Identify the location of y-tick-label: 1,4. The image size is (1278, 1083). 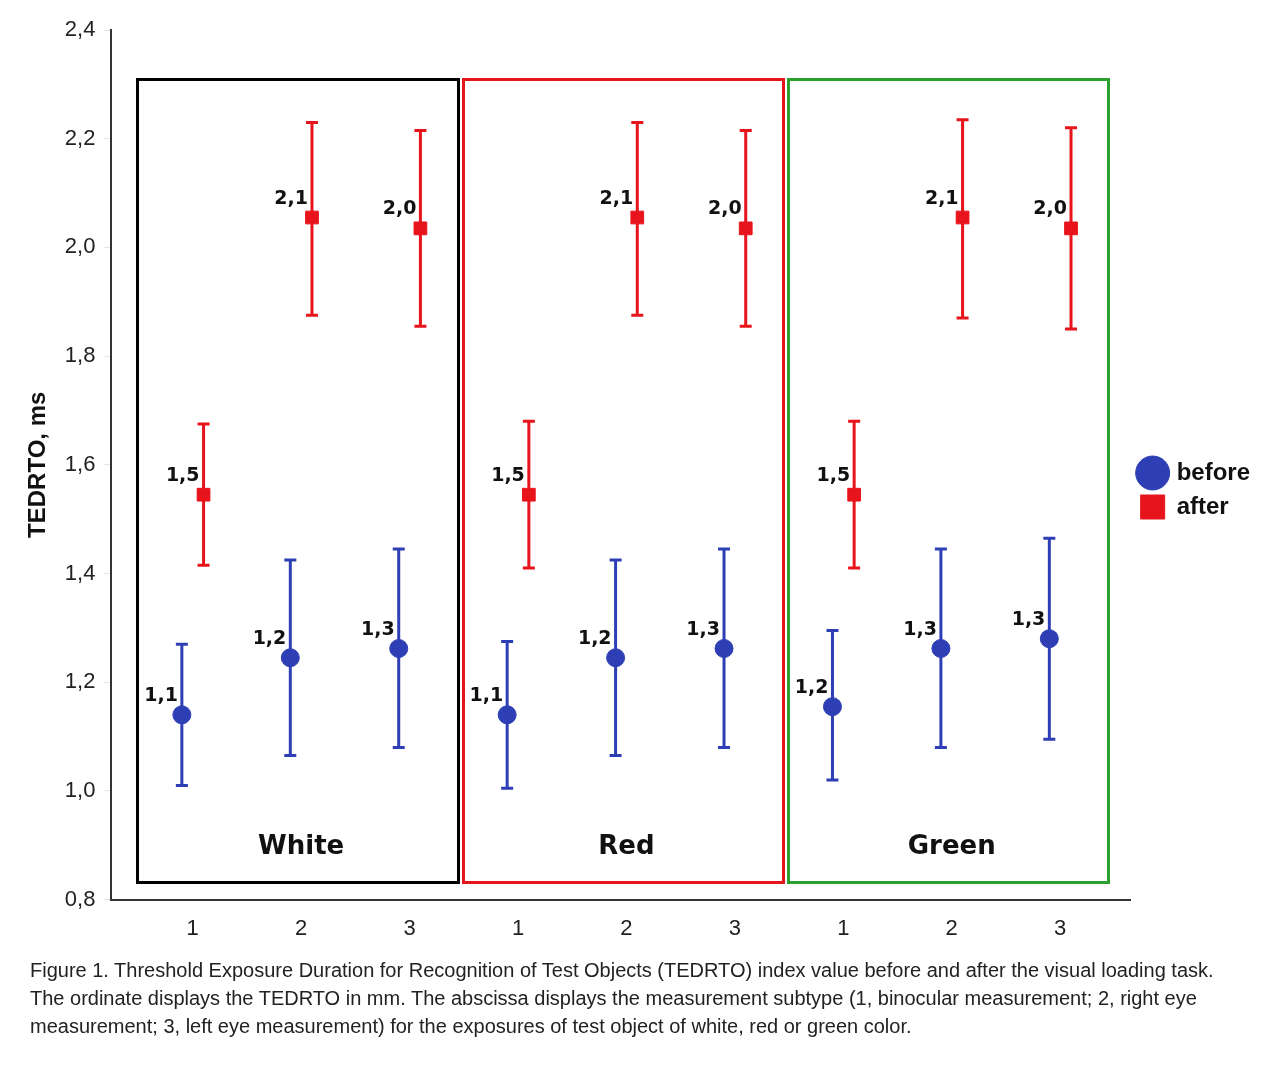
(80, 572).